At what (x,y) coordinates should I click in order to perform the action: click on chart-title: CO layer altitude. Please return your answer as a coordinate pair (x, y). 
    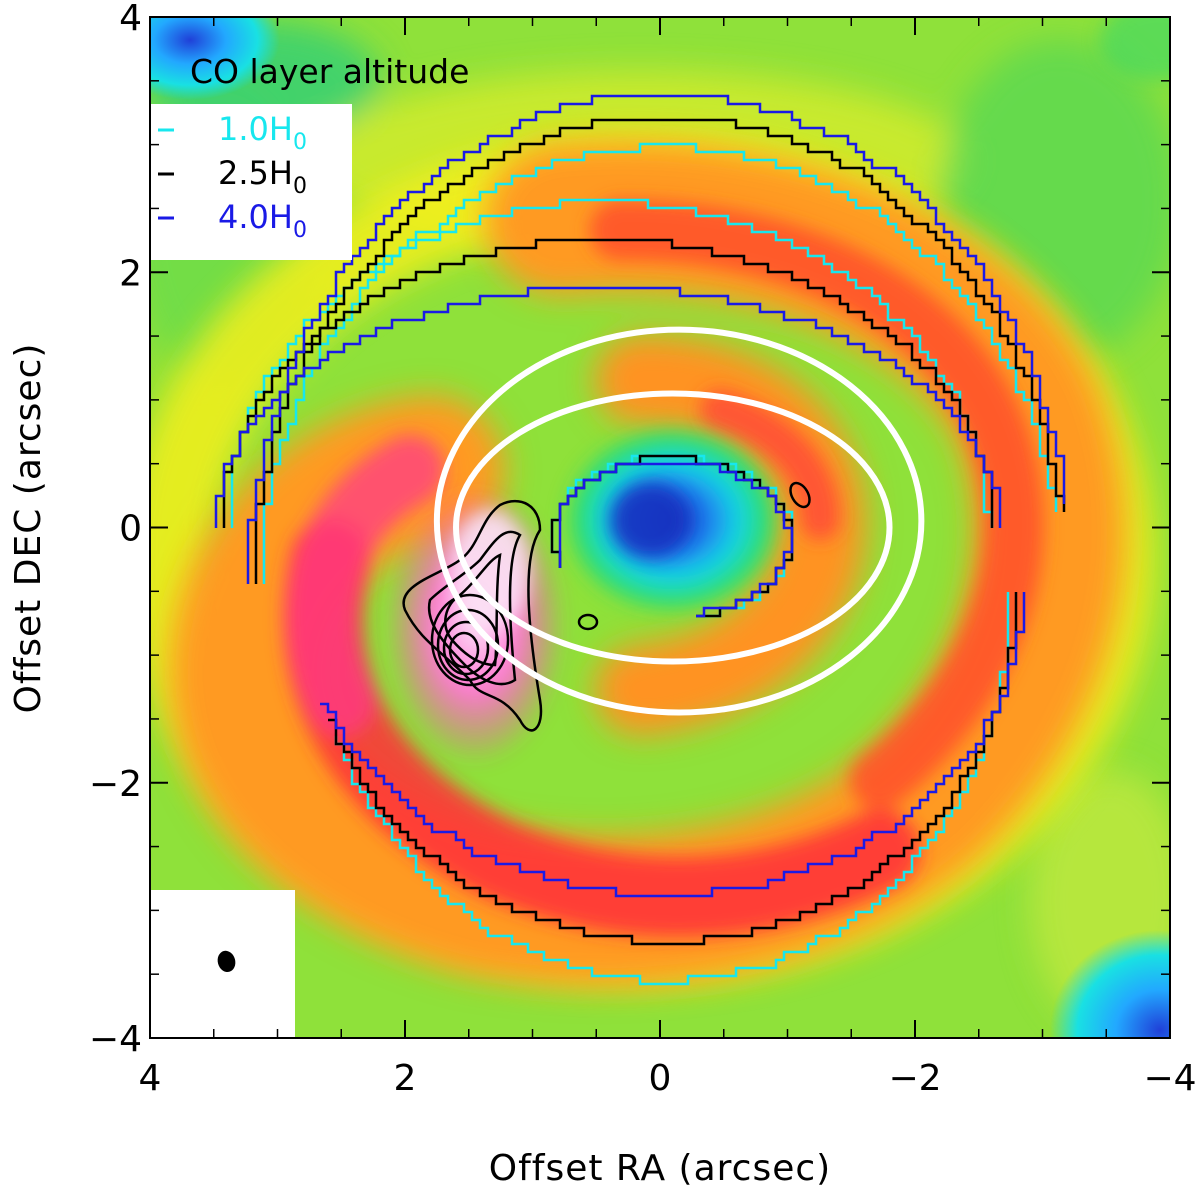
    Looking at the image, I should click on (329, 71).